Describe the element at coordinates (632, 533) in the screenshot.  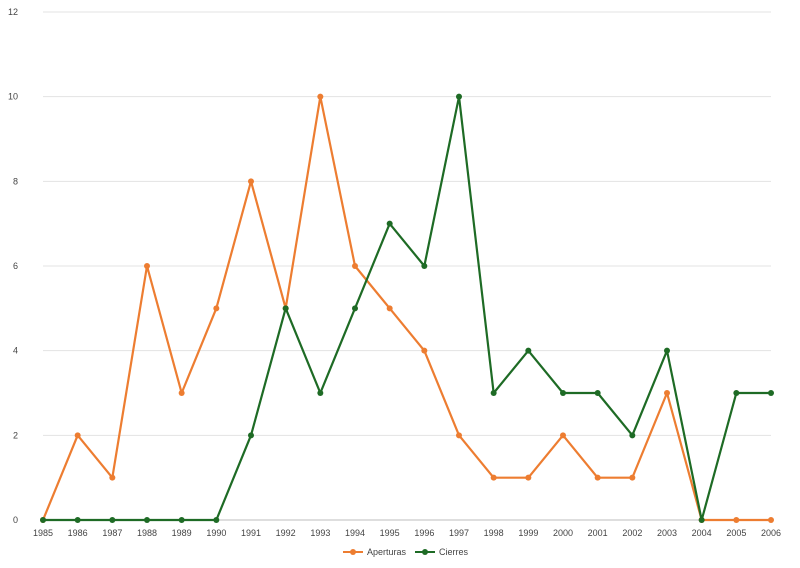
I see `x-tick-label: 2002` at that location.